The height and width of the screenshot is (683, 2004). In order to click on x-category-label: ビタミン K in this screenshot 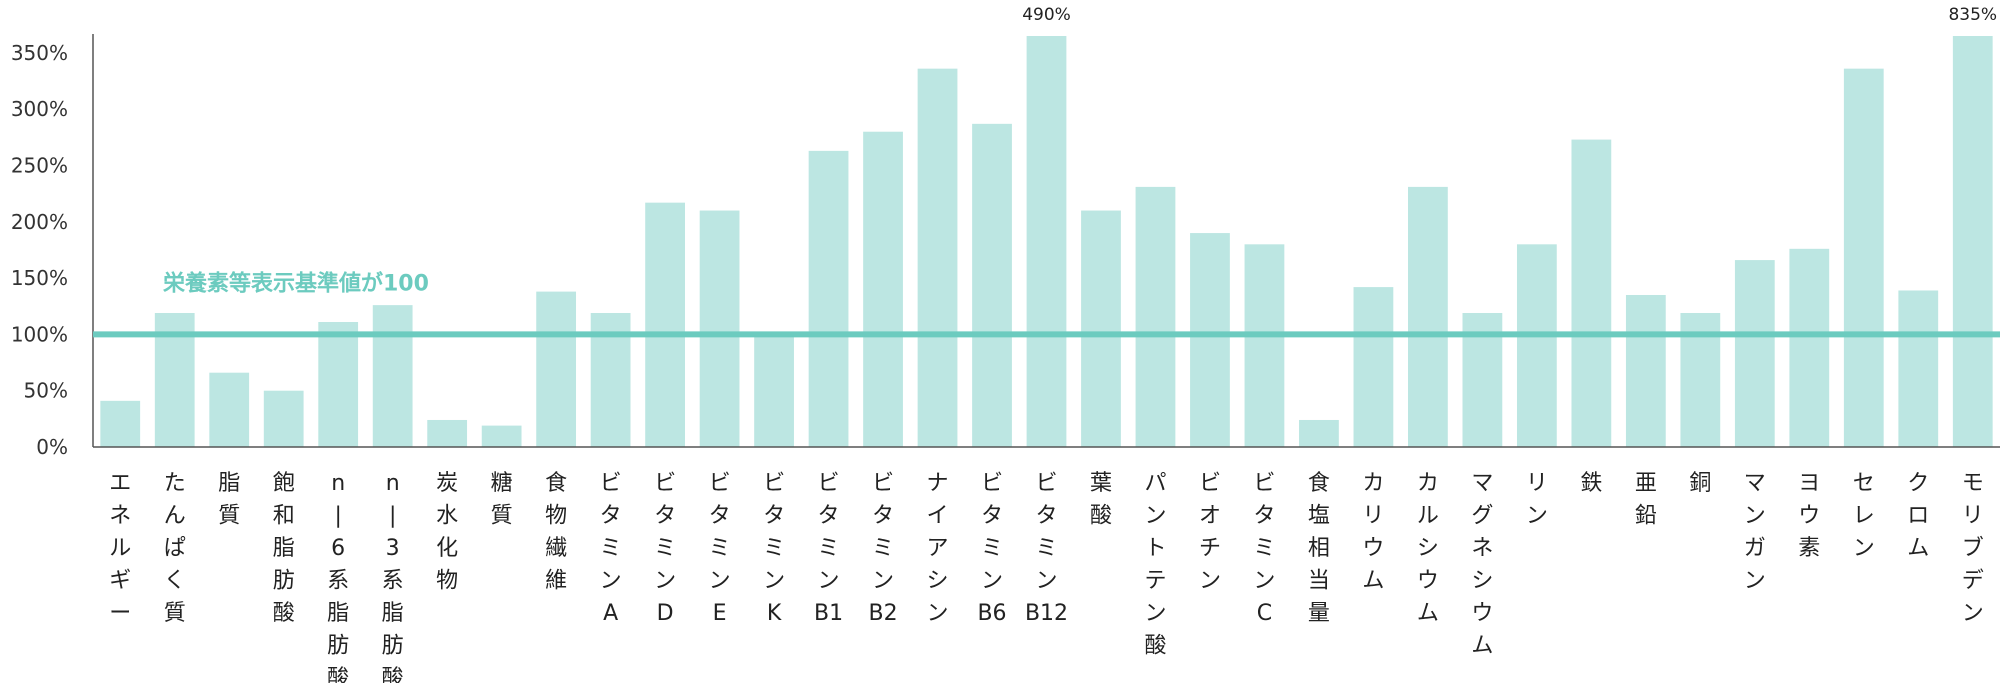, I will do `click(774, 548)`.